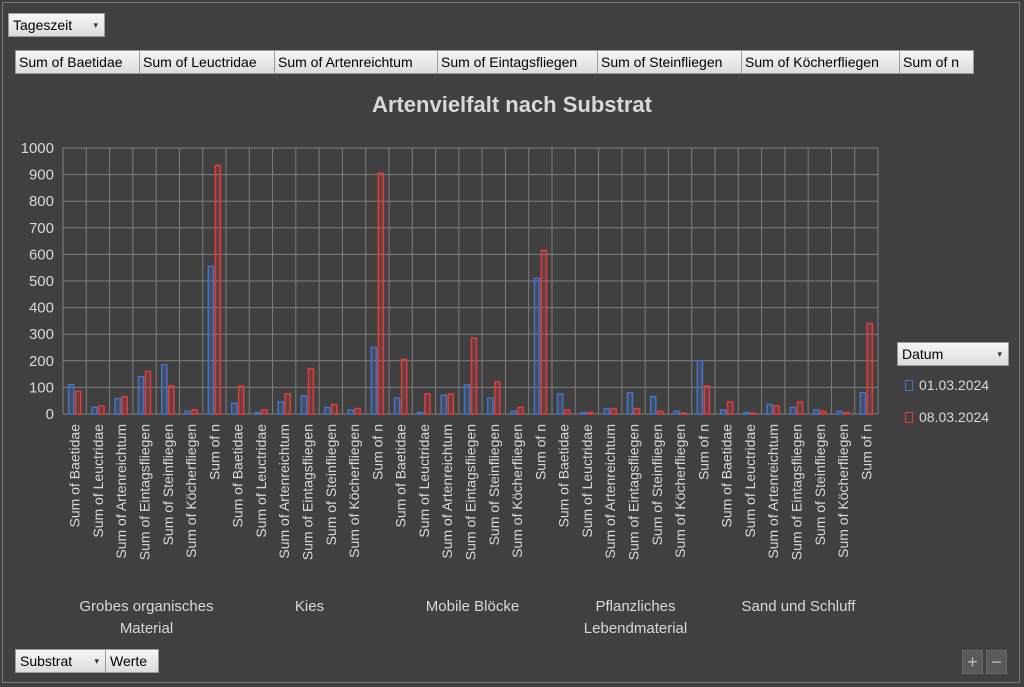  What do you see at coordinates (937, 62) in the screenshot?
I see `value-field-n: Sum of n` at bounding box center [937, 62].